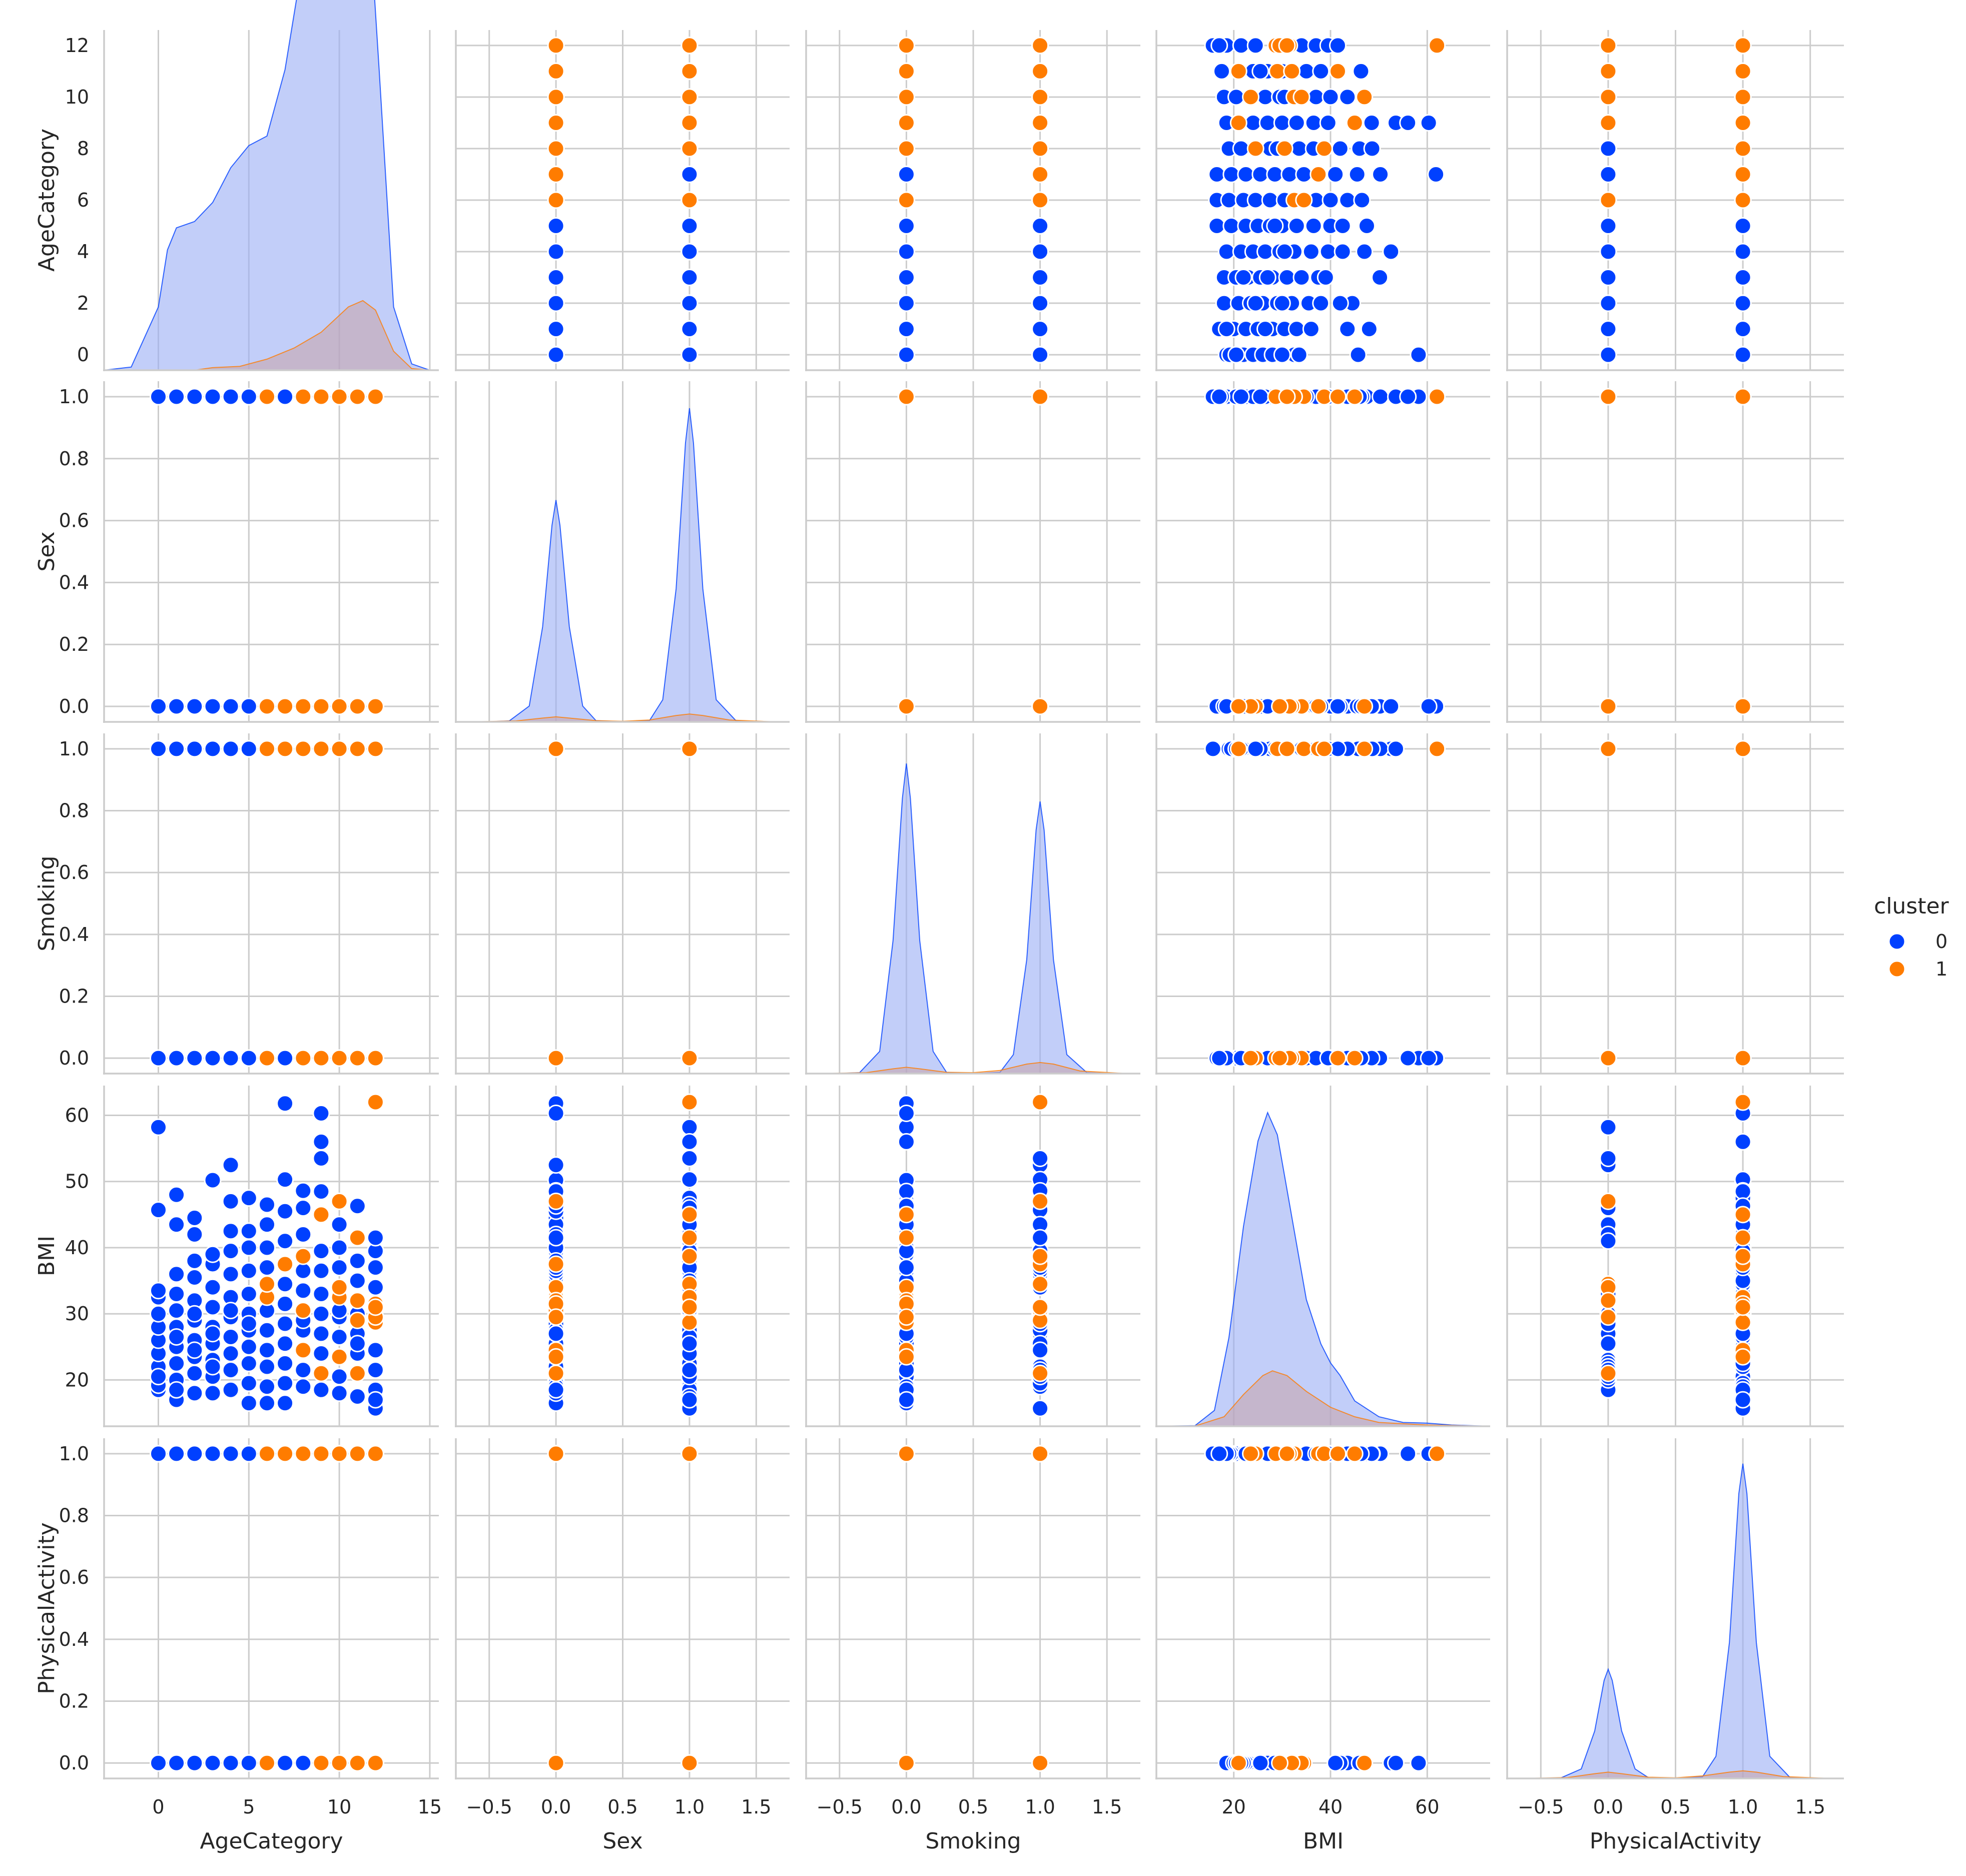  Describe the element at coordinates (77, 97) in the screenshot. I see `ytick-label: 10` at that location.